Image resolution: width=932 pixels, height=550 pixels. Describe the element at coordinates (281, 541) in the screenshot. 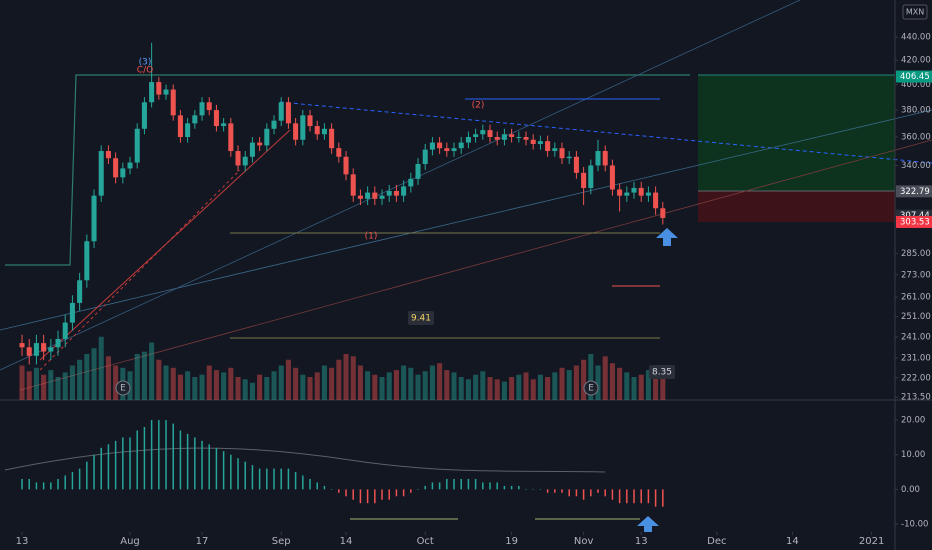

I see `x-tick-label: Sep` at that location.